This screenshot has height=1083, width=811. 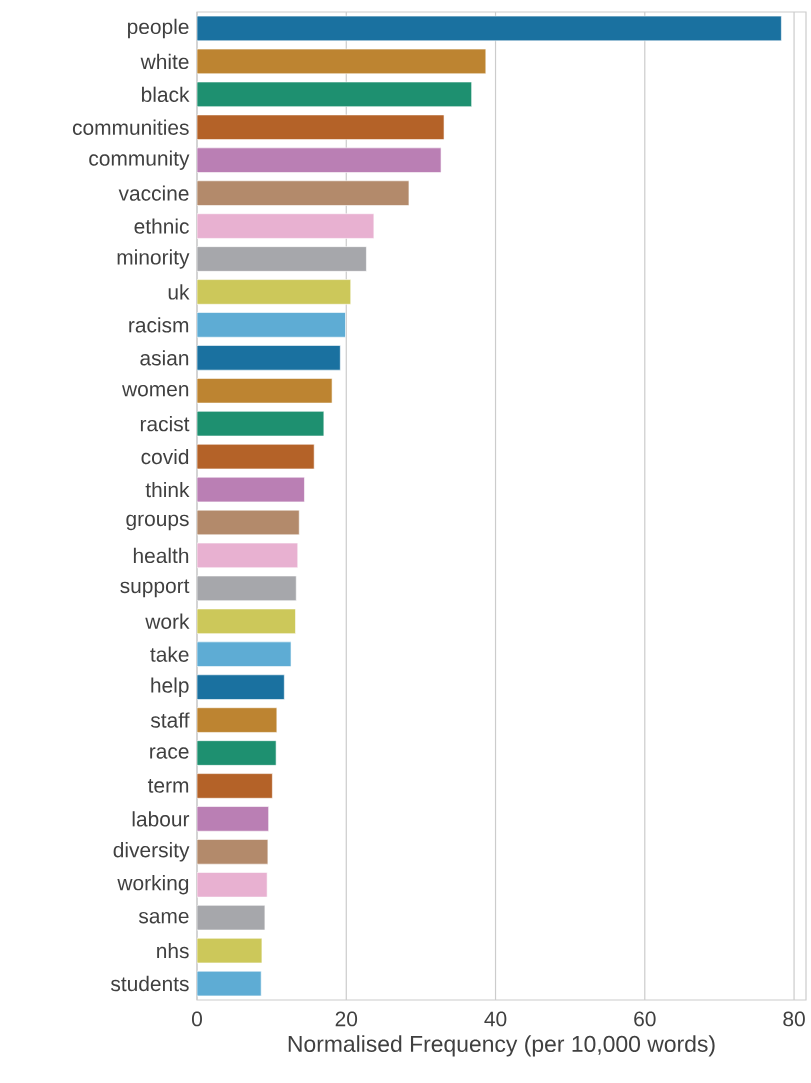 I want to click on y-tick-label: term, so click(x=168, y=786).